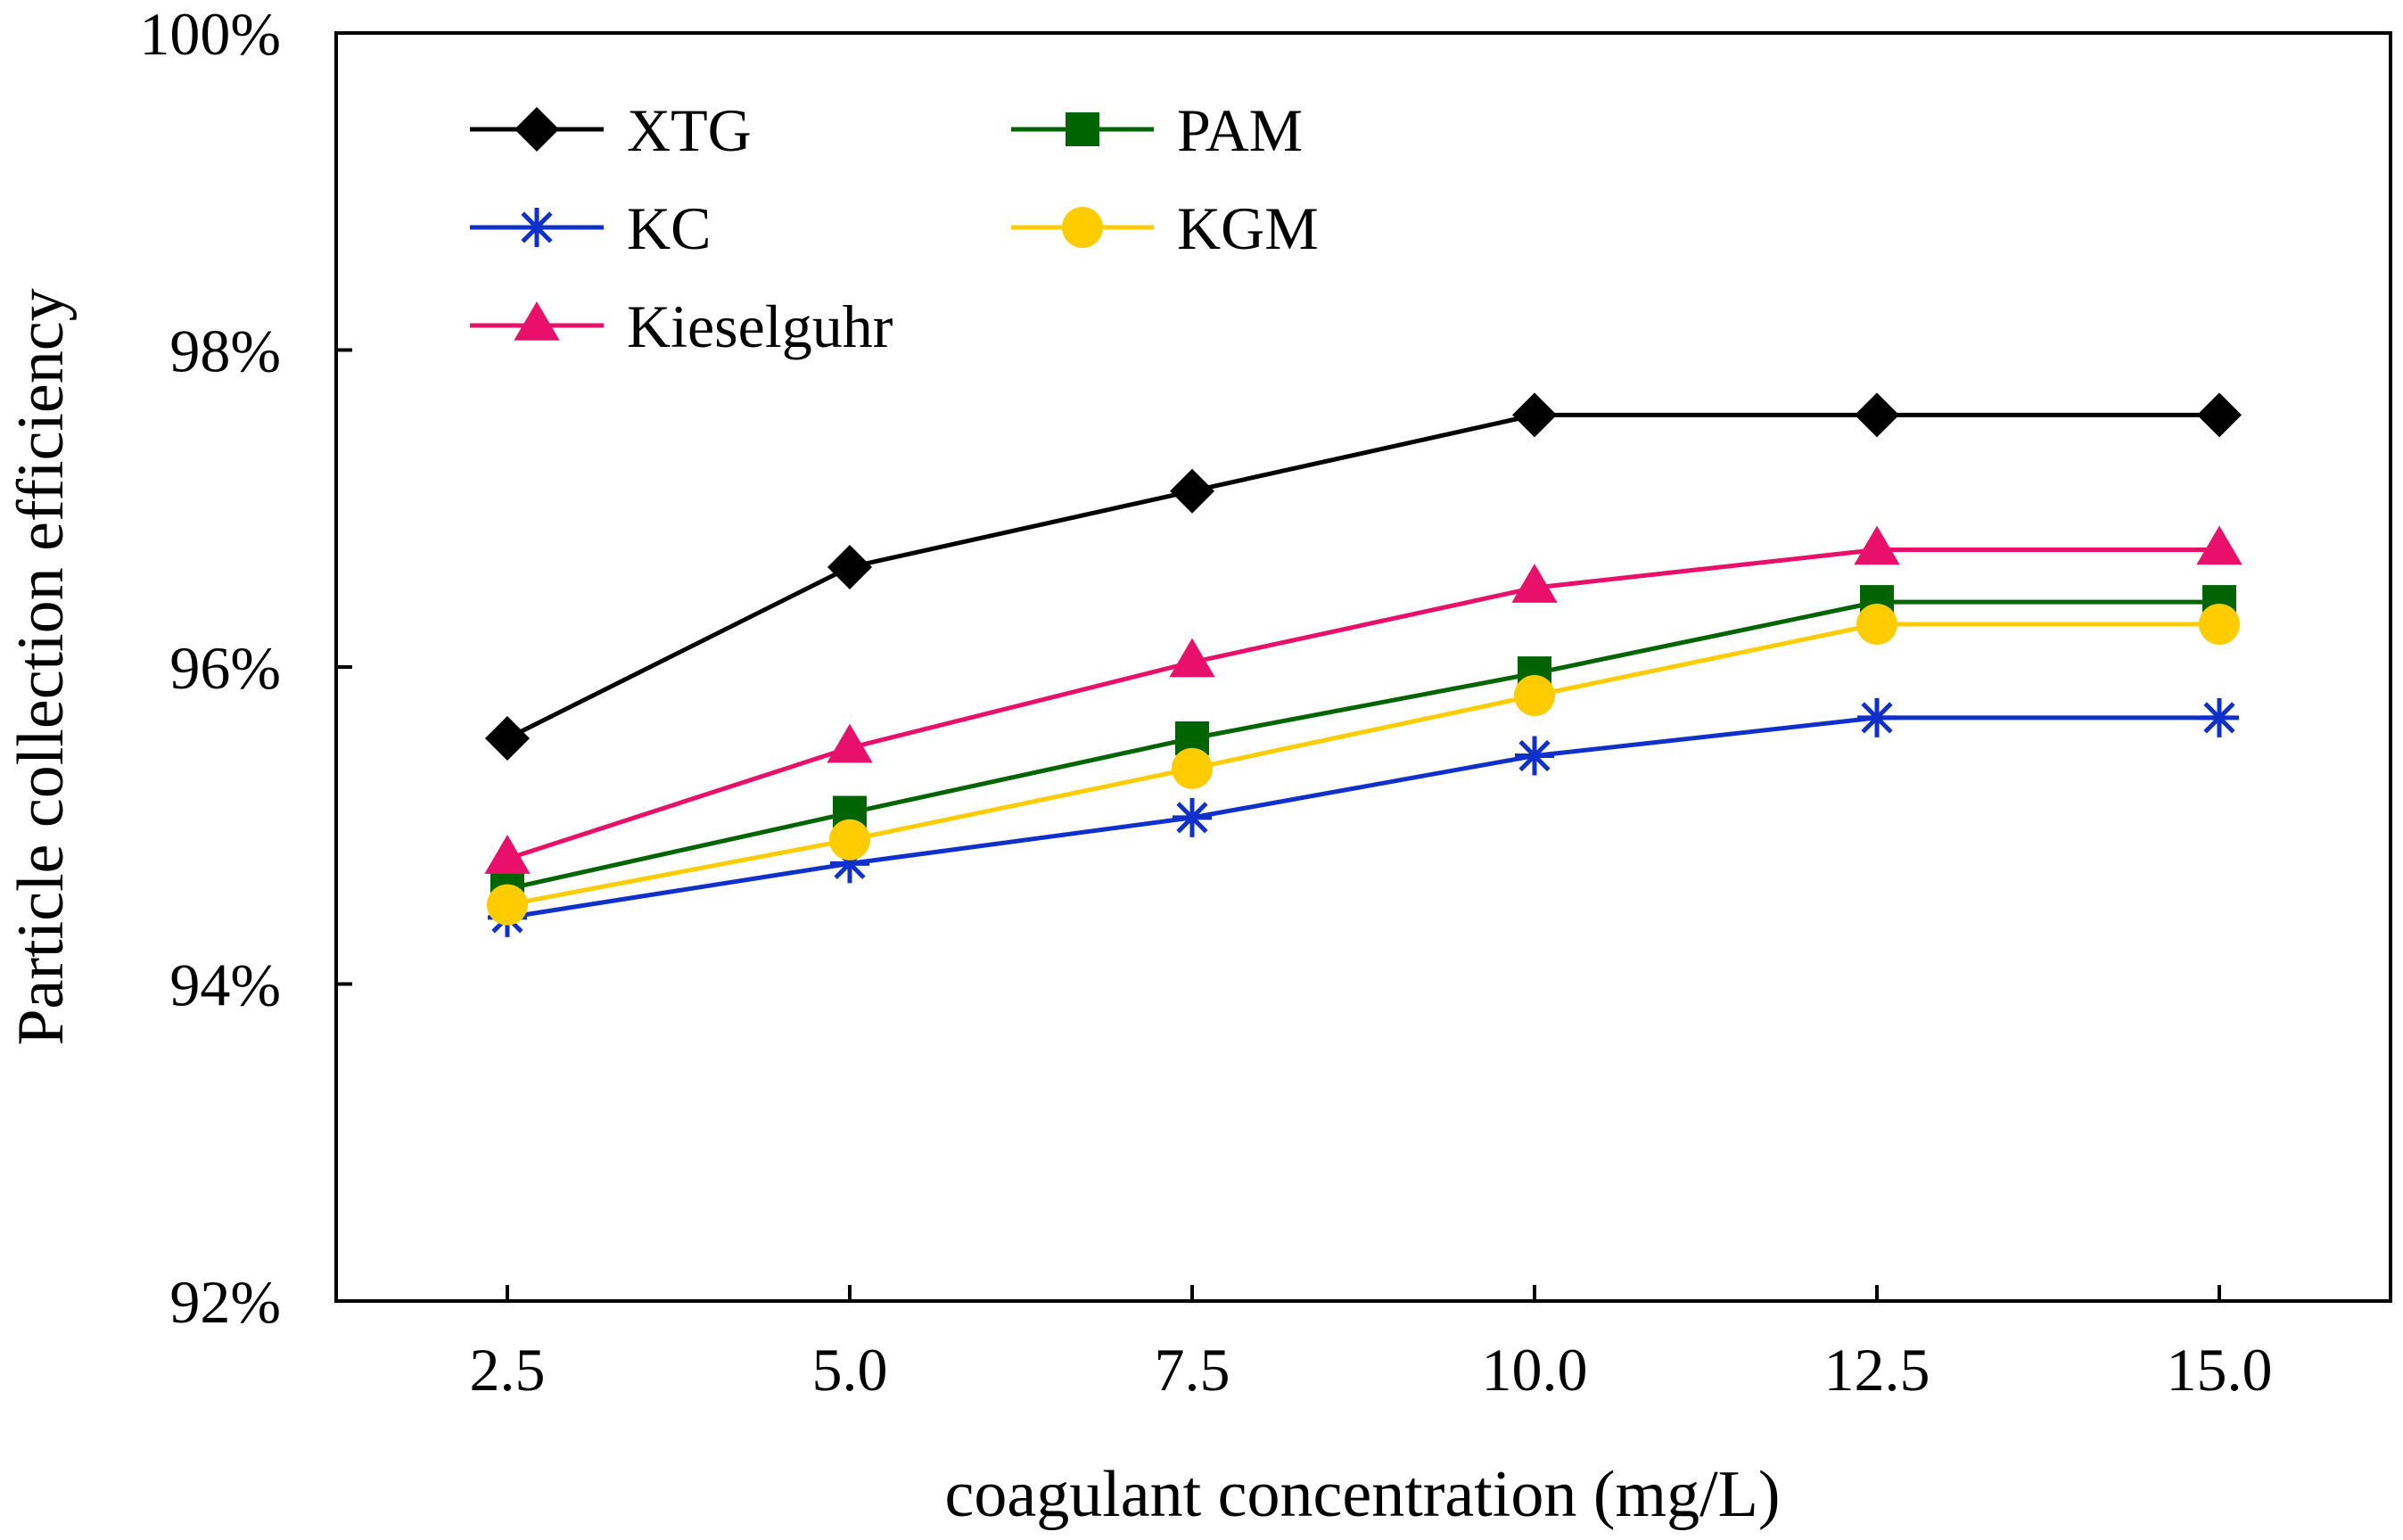 The image size is (2403, 1540). What do you see at coordinates (225, 351) in the screenshot?
I see `y-tick-label: 98%` at bounding box center [225, 351].